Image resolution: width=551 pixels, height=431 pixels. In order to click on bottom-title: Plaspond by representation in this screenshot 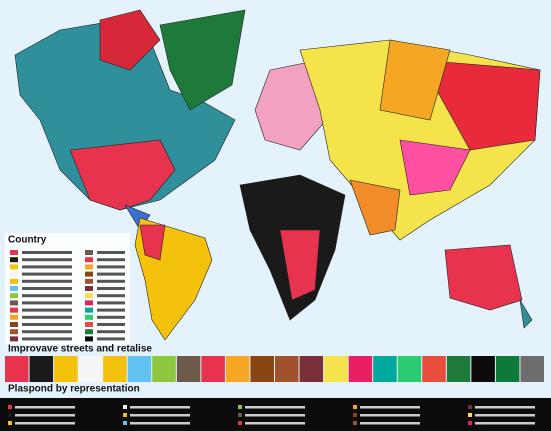, I will do `click(74, 389)`.